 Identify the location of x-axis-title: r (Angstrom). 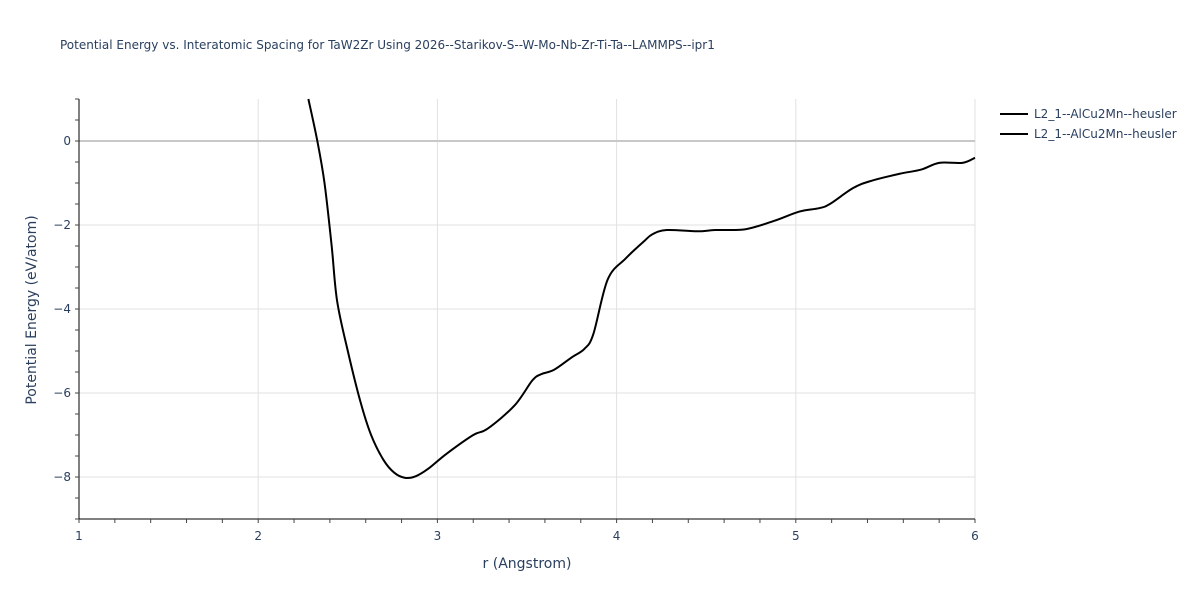
(527, 564).